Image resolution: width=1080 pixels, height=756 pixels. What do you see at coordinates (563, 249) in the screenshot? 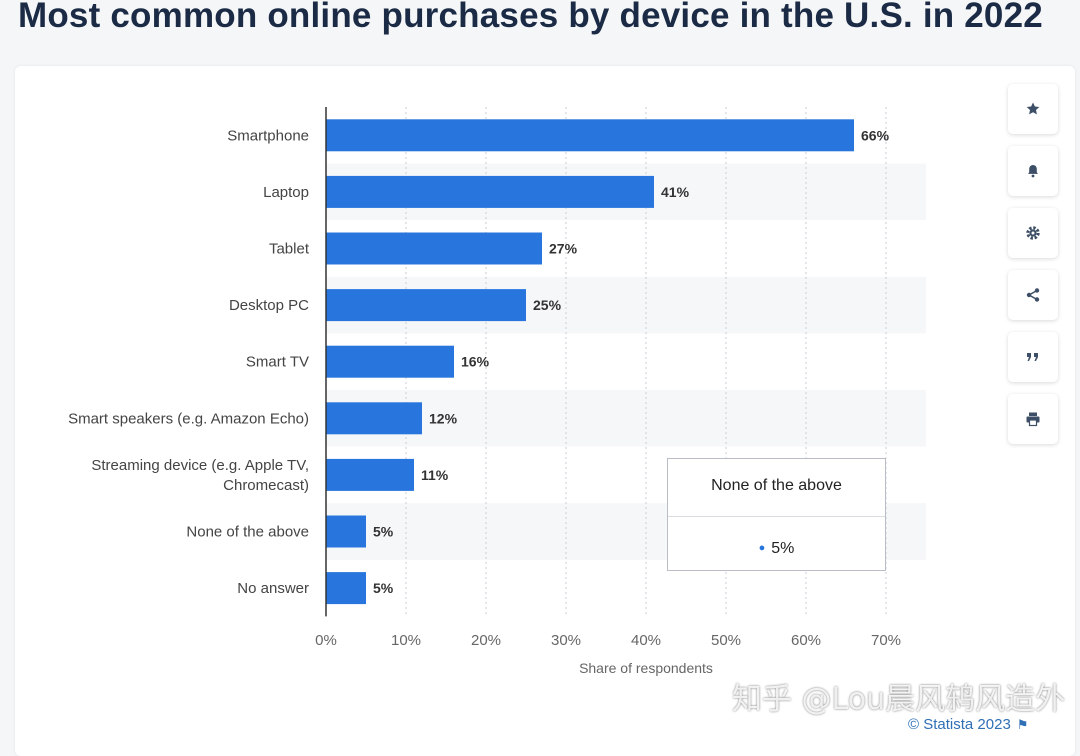
I see `data-label: 27%` at bounding box center [563, 249].